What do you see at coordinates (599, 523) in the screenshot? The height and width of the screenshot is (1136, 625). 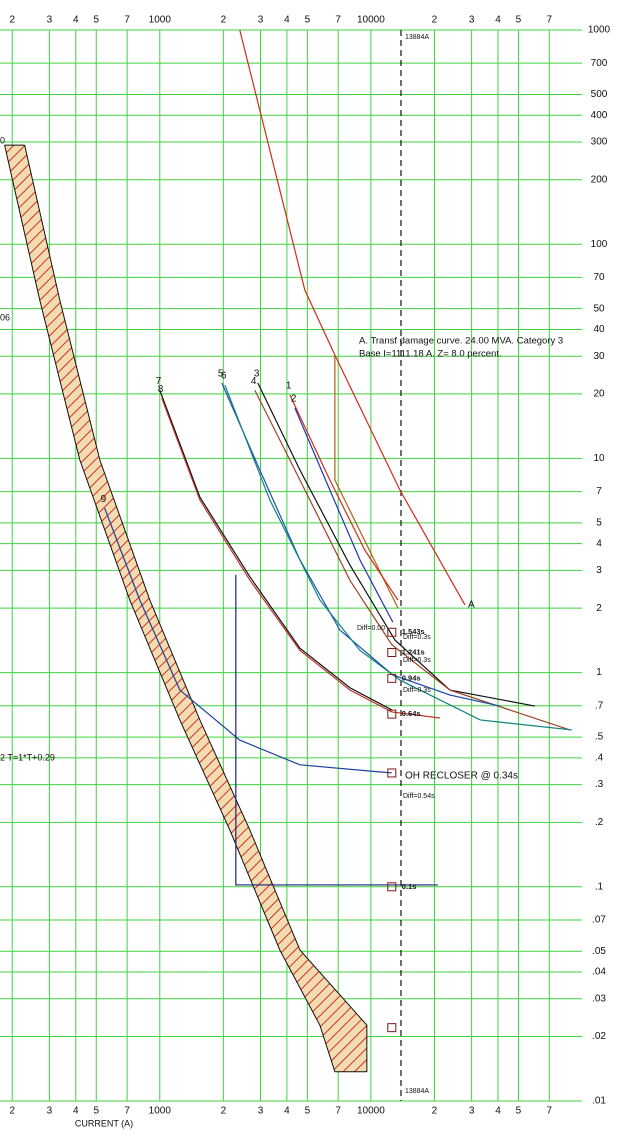 I see `y-tick-label: 5` at bounding box center [599, 523].